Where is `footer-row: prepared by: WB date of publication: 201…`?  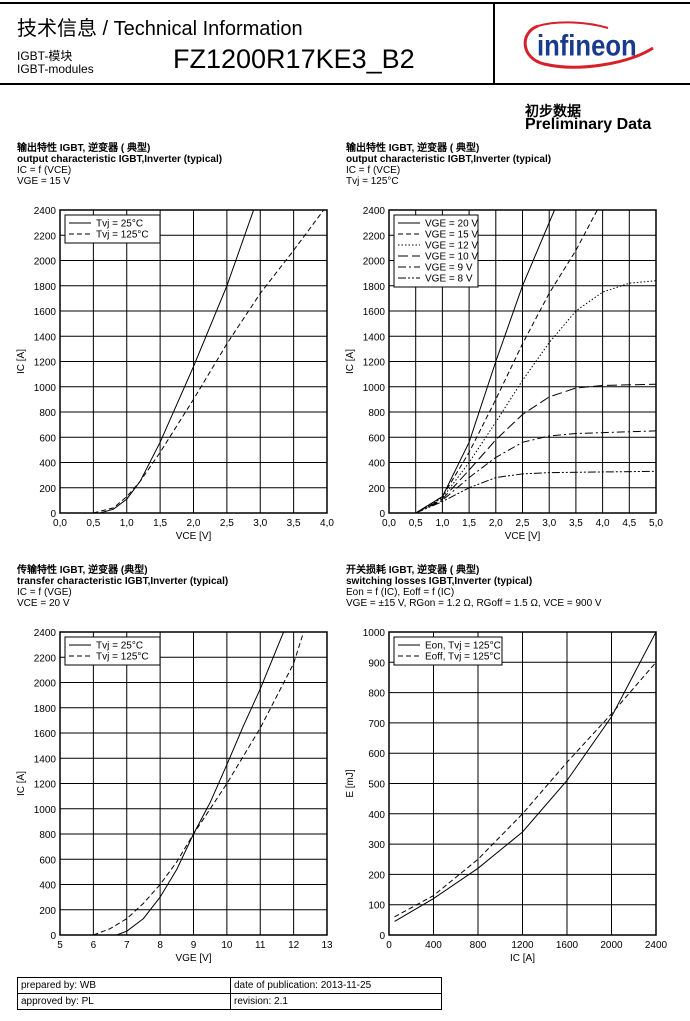 footer-row: prepared by: WB date of publication: 201… is located at coordinates (229, 985).